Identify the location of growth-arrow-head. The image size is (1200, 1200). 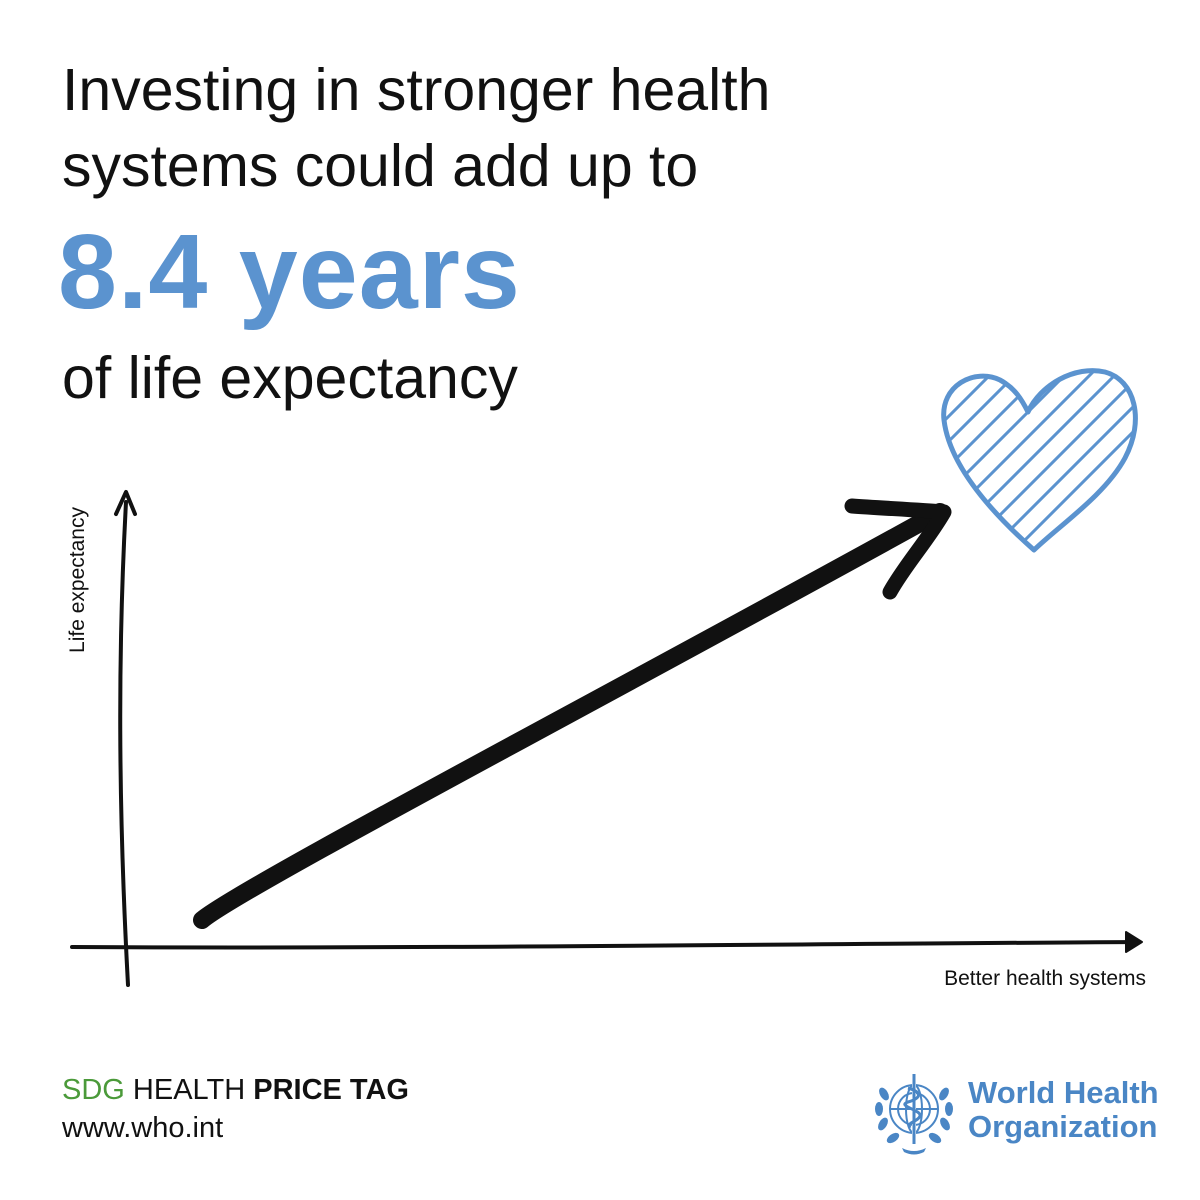
(898, 549).